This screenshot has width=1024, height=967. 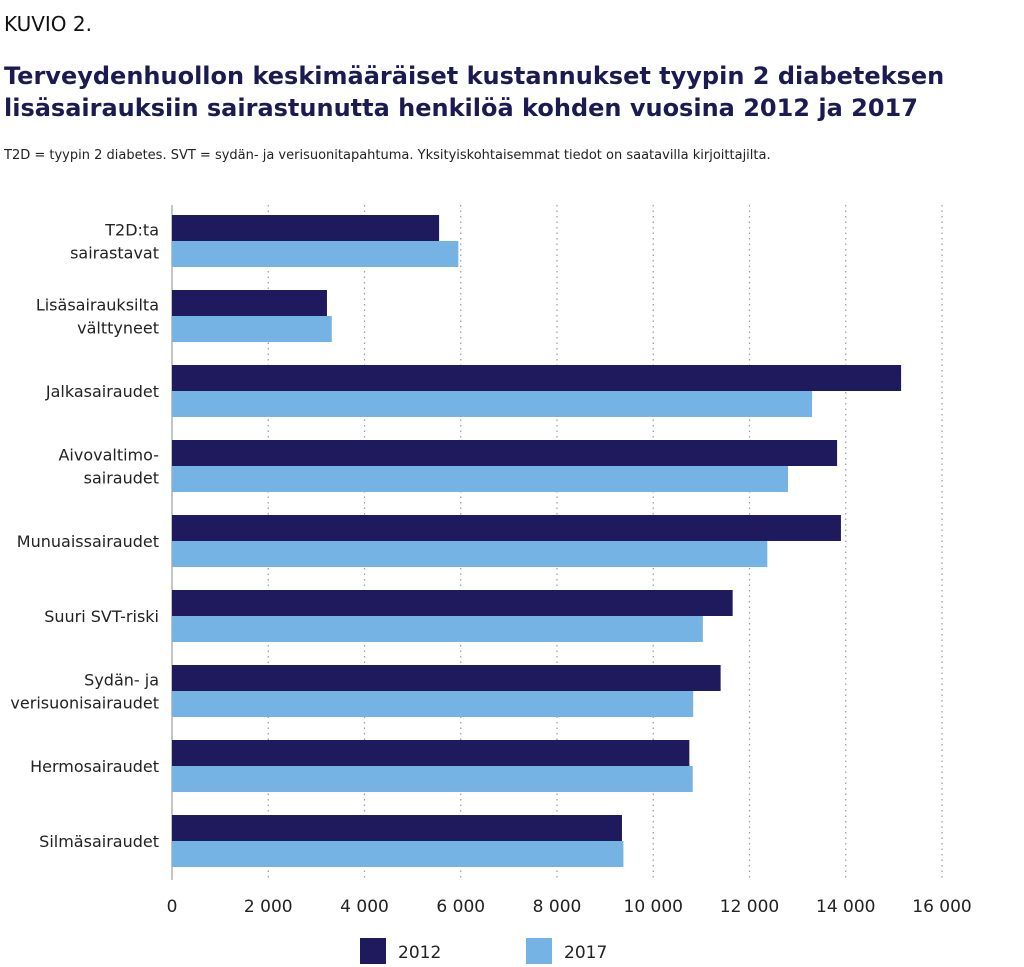 I want to click on legend: 2012 2017, so click(x=483, y=951).